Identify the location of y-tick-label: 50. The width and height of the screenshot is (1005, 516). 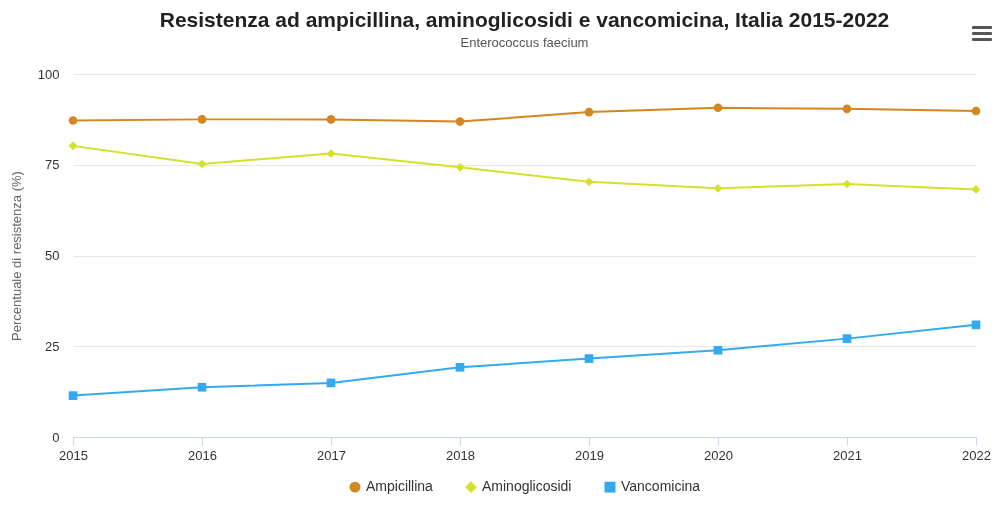
(52, 255).